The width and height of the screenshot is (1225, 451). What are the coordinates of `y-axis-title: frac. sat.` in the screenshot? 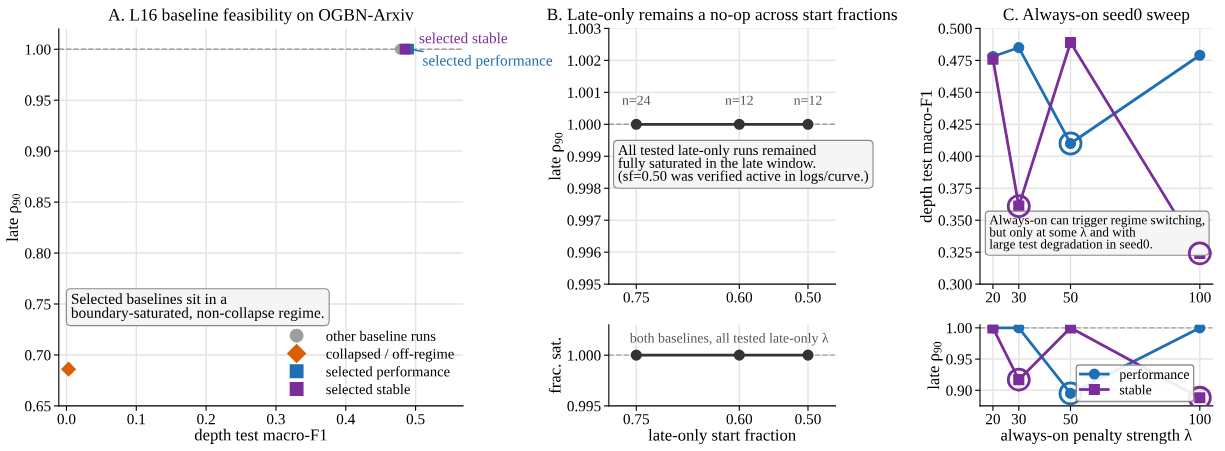 It's located at (554, 365).